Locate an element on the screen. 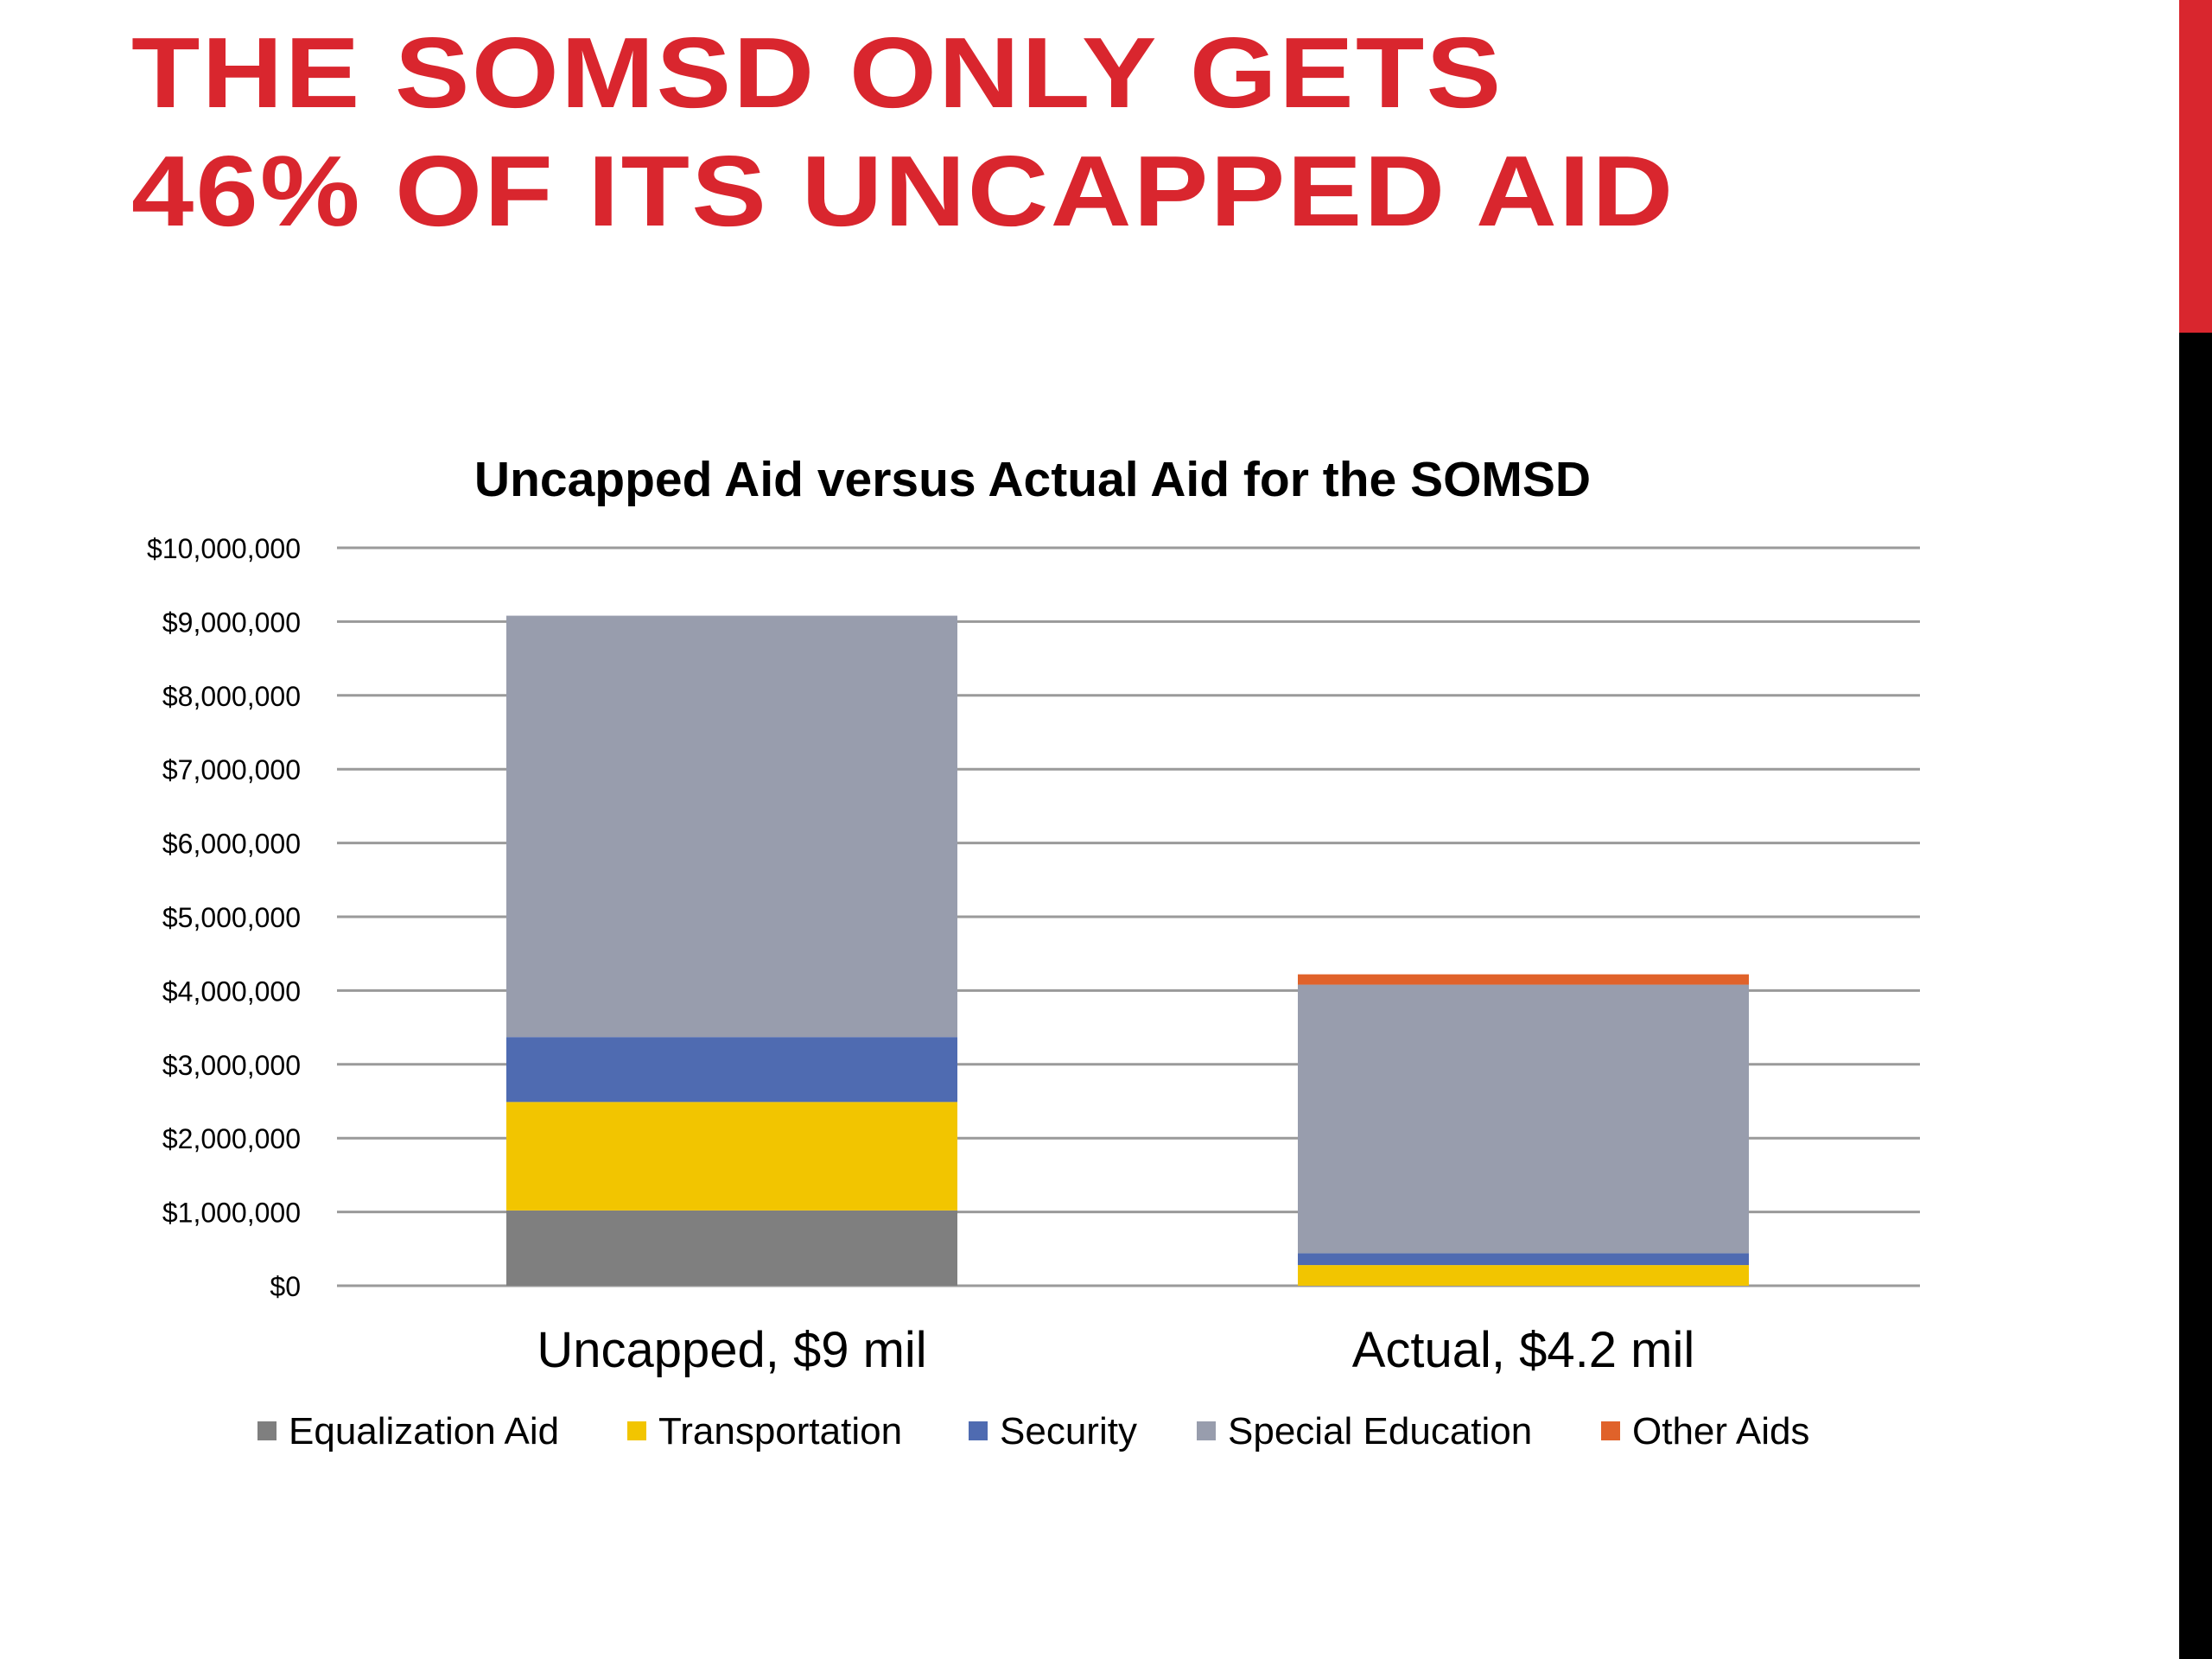  legend-label-2: Security is located at coordinates (1068, 1431).